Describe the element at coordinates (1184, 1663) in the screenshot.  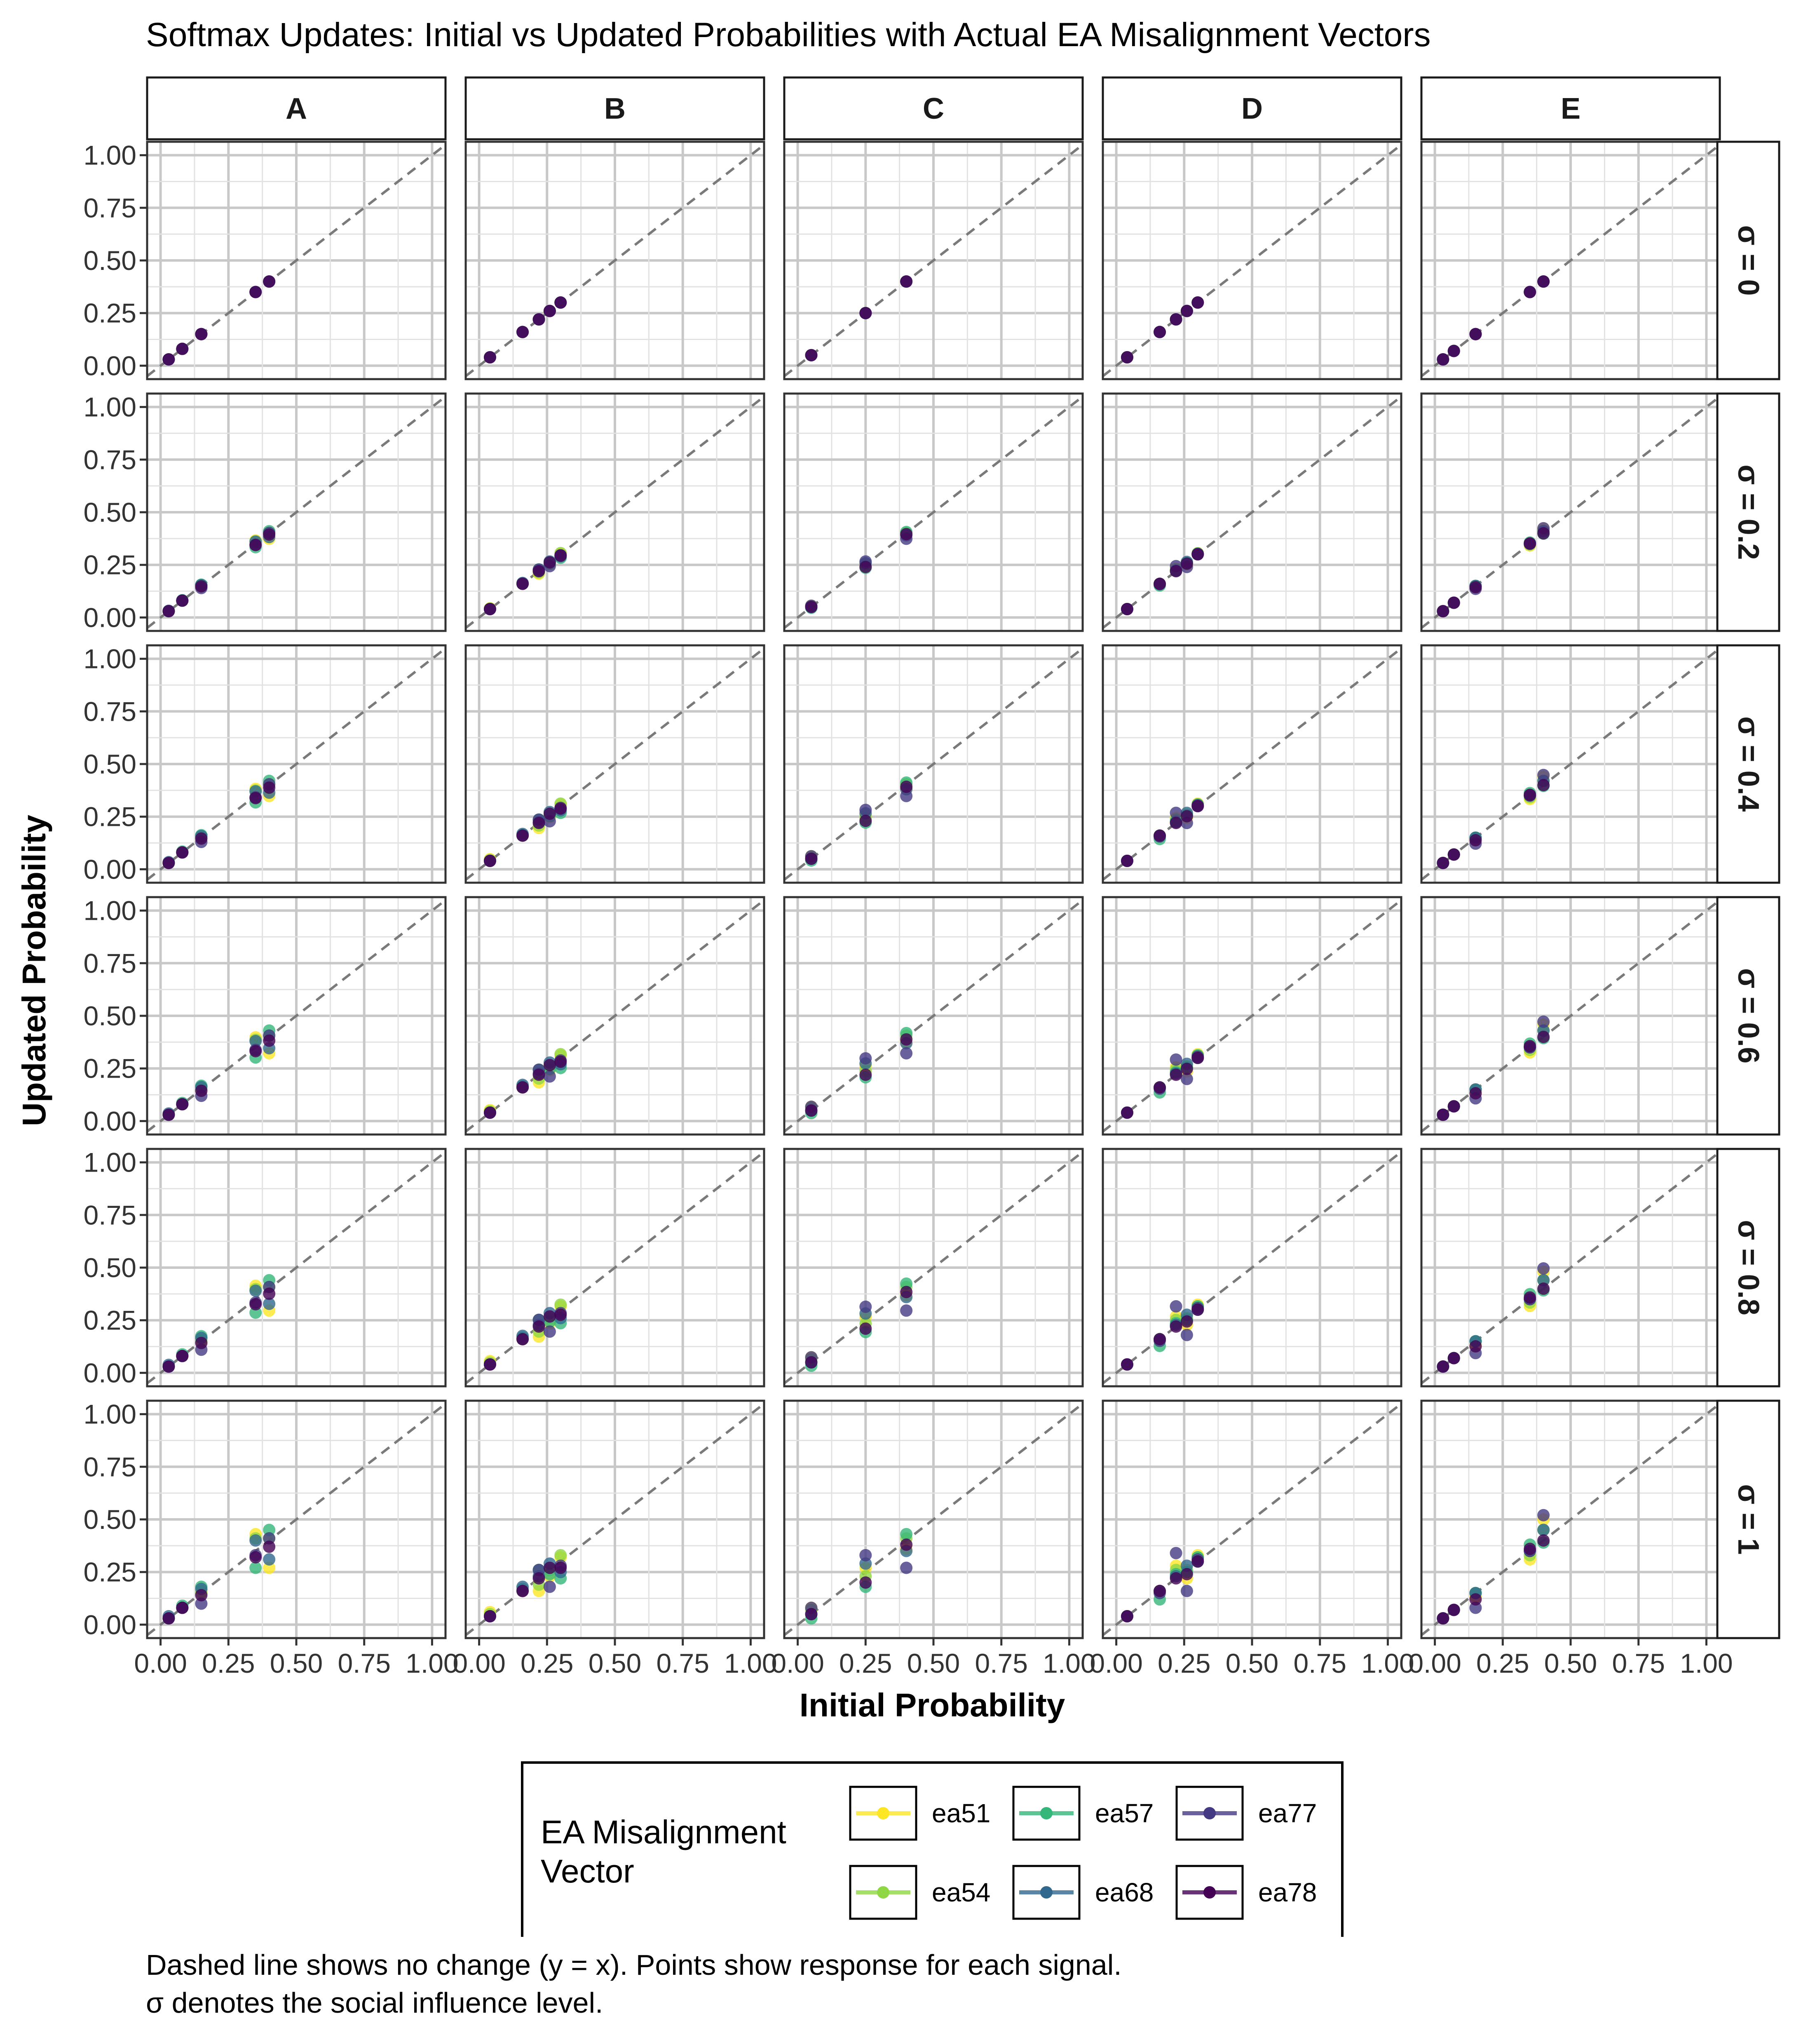
I see `x-tick-label: 0.25` at that location.